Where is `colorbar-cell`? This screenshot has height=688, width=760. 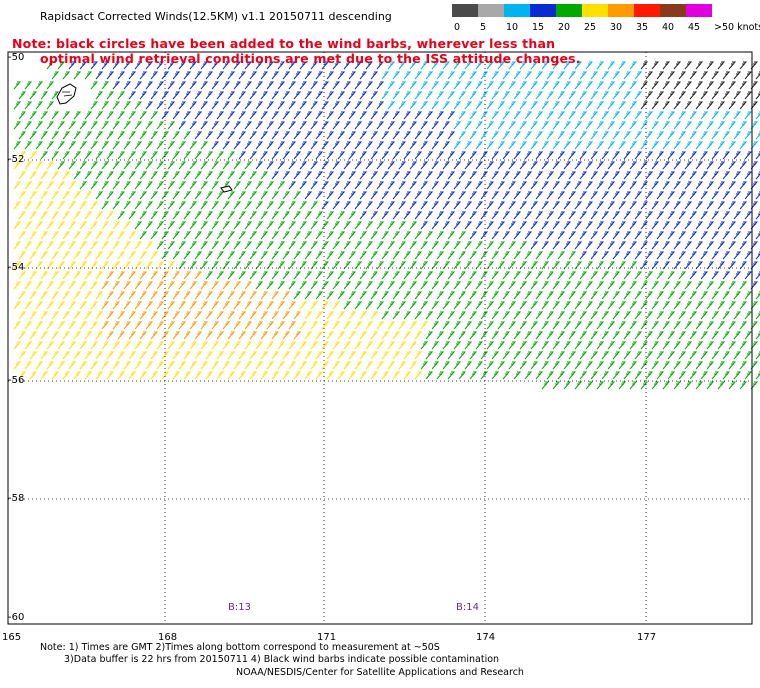
colorbar-cell is located at coordinates (621, 10).